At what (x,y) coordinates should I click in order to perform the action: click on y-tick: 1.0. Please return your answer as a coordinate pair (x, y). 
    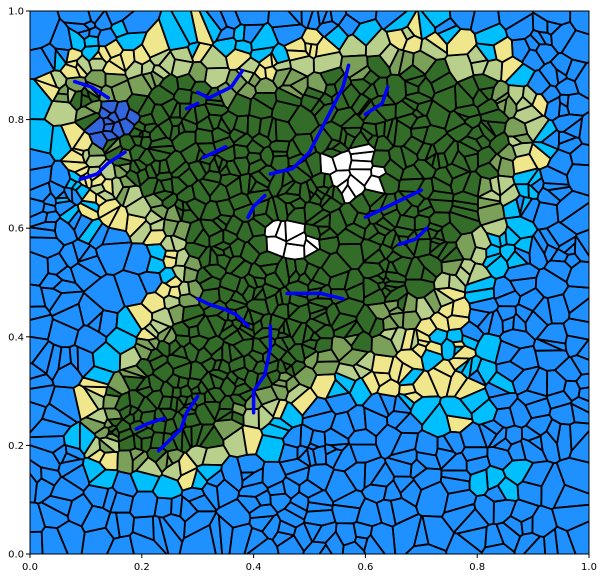
    Looking at the image, I should click on (19, 12).